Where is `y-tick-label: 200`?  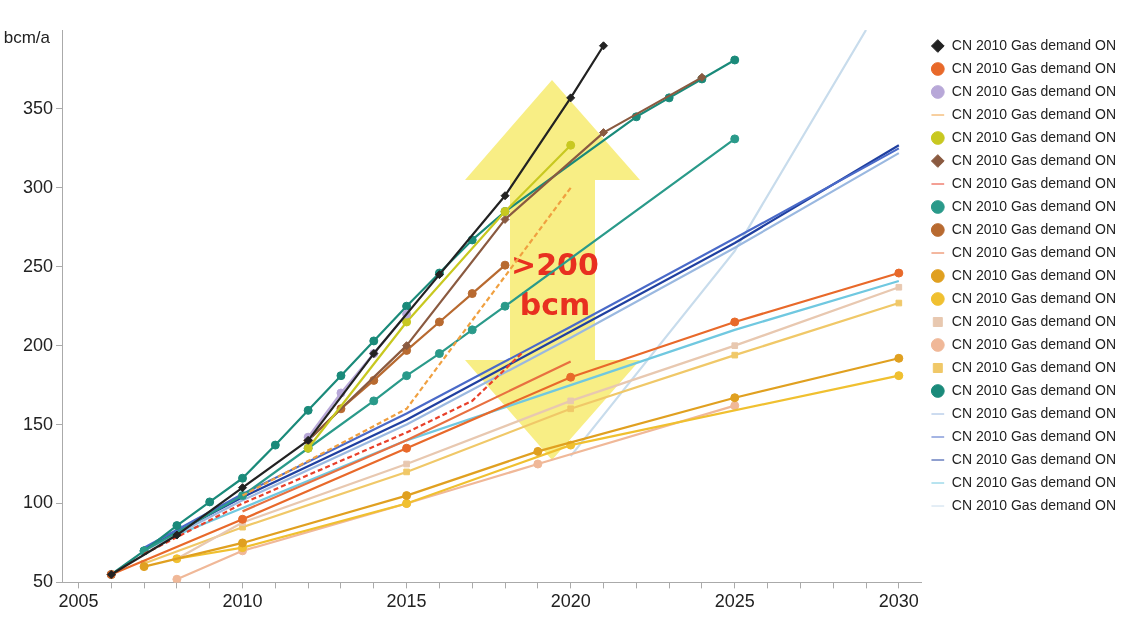 y-tick-label: 200 is located at coordinates (38, 344).